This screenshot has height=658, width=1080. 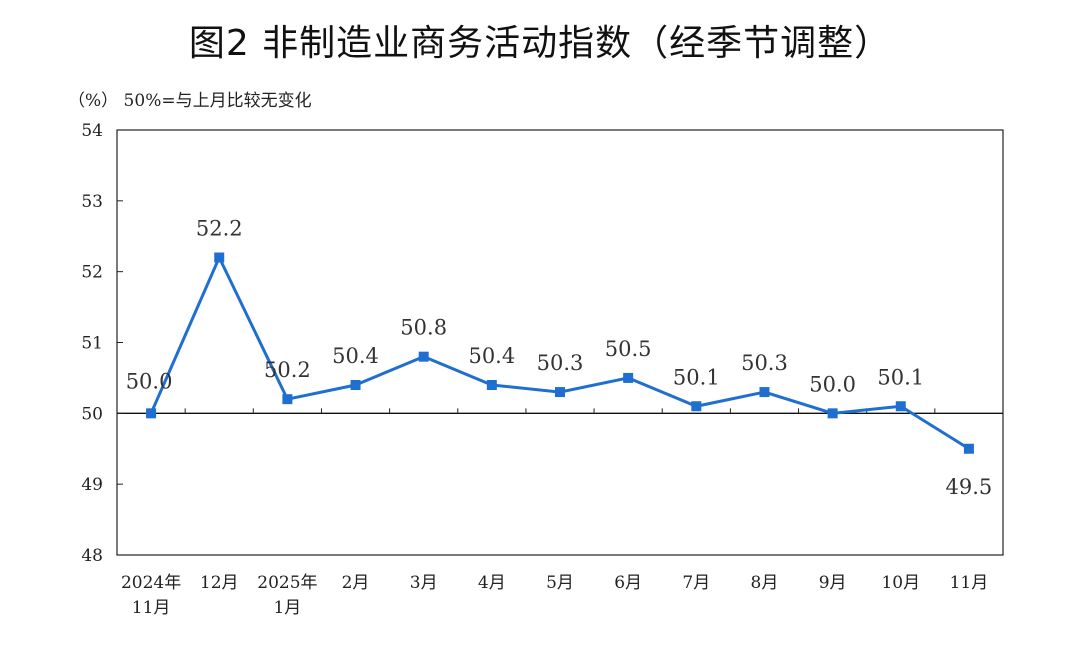 I want to click on x-tick-label: 9月, so click(x=833, y=583).